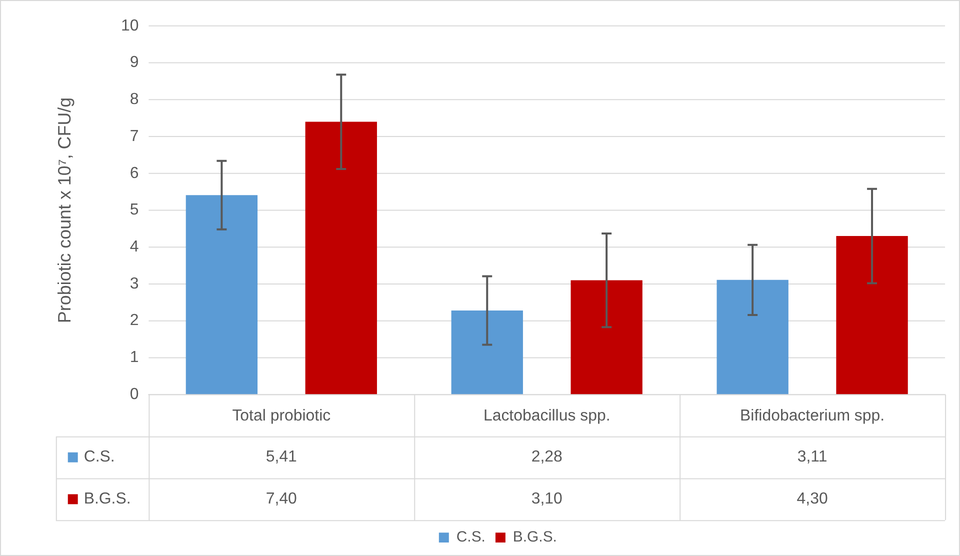  What do you see at coordinates (134, 321) in the screenshot?
I see `y-tick-label: 2` at bounding box center [134, 321].